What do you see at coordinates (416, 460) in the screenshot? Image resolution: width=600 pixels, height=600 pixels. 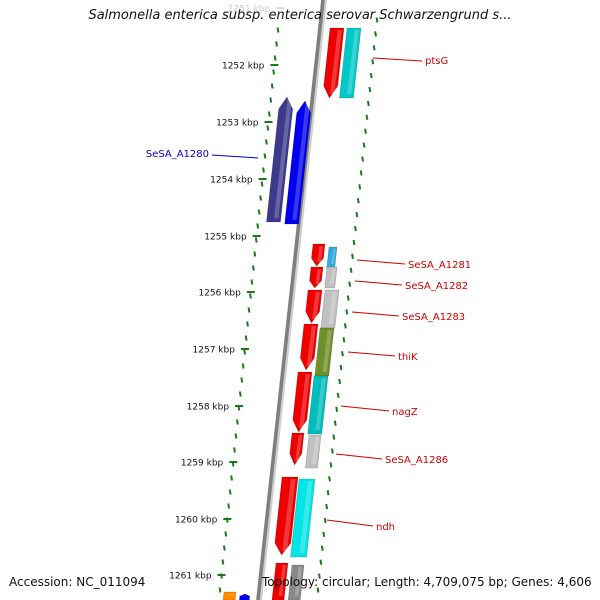 I see `gene-label: SeSA_A1286` at bounding box center [416, 460].